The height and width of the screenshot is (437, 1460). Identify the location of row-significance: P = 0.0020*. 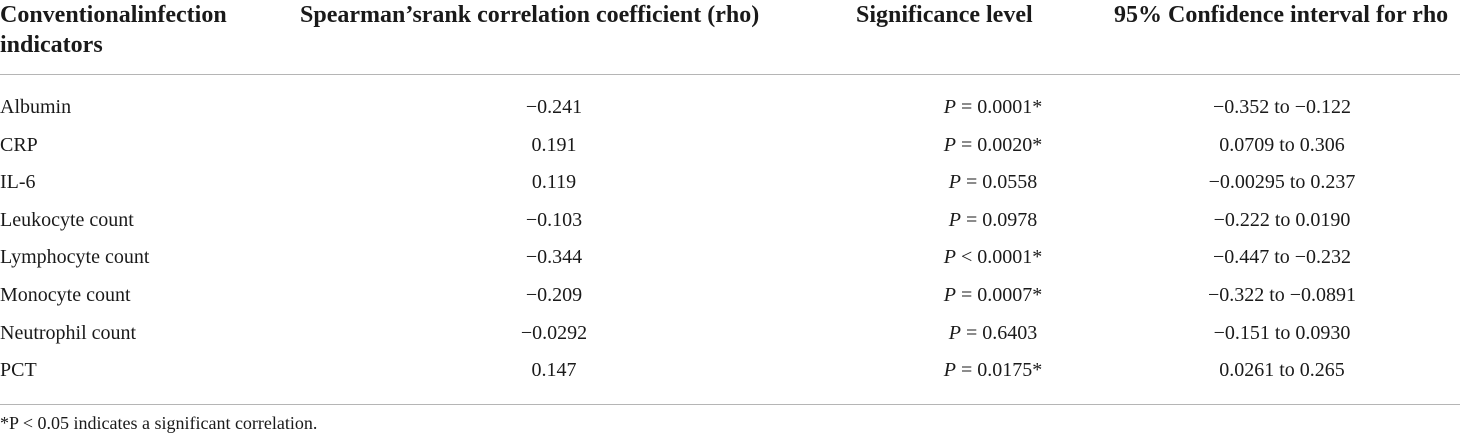
(973, 146).